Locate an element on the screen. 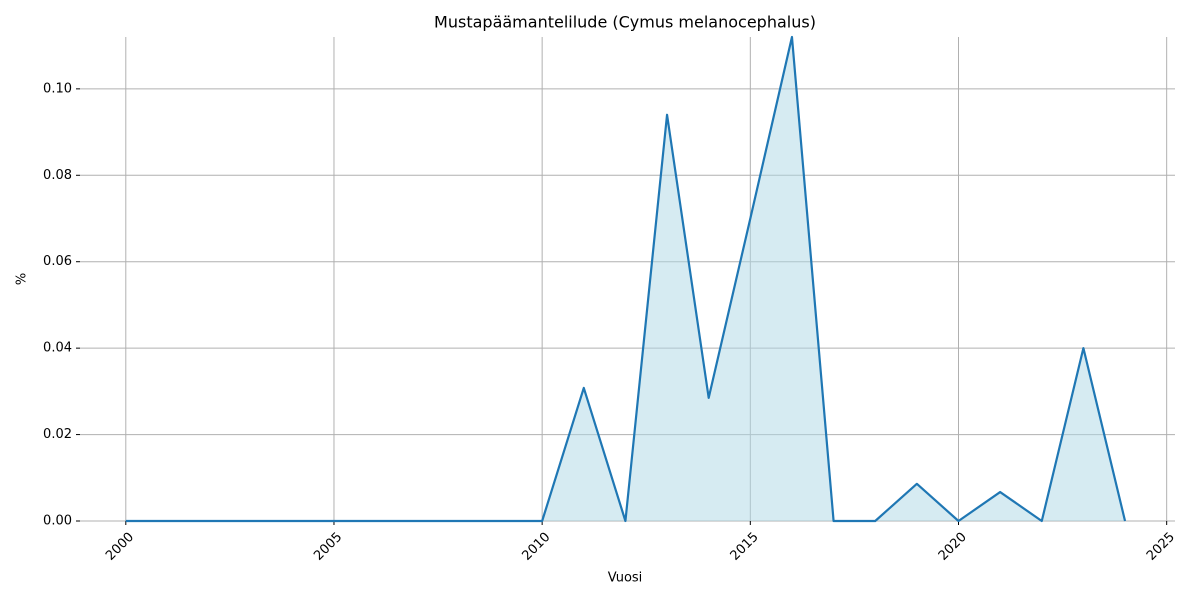  x-tick-label: 2025 is located at coordinates (1161, 547).